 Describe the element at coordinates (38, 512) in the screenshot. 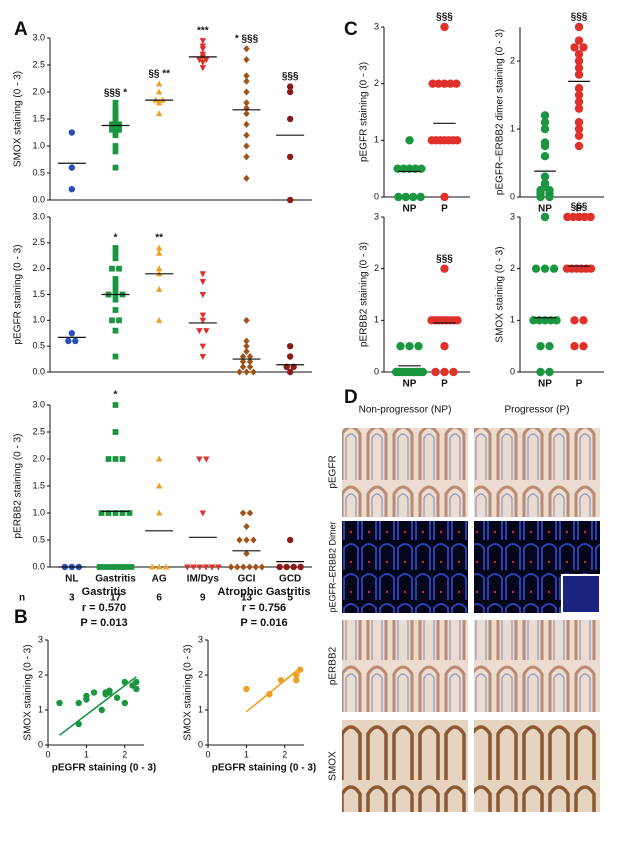

I see `y-tick-label: 1.0` at that location.